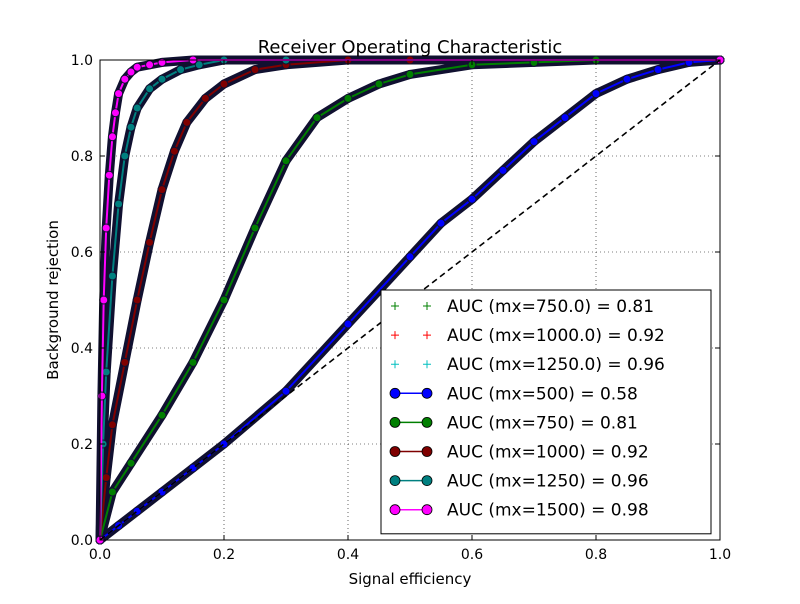  I want to click on legend-label: AUC (mx=1000.0) = 0.92, so click(556, 336).